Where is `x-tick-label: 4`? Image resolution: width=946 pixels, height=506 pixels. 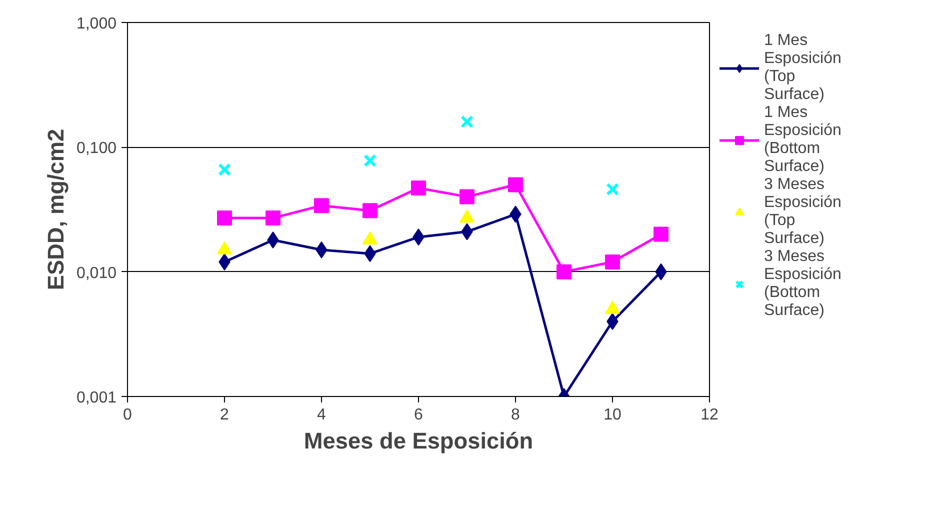
x-tick-label: 4 is located at coordinates (321, 415).